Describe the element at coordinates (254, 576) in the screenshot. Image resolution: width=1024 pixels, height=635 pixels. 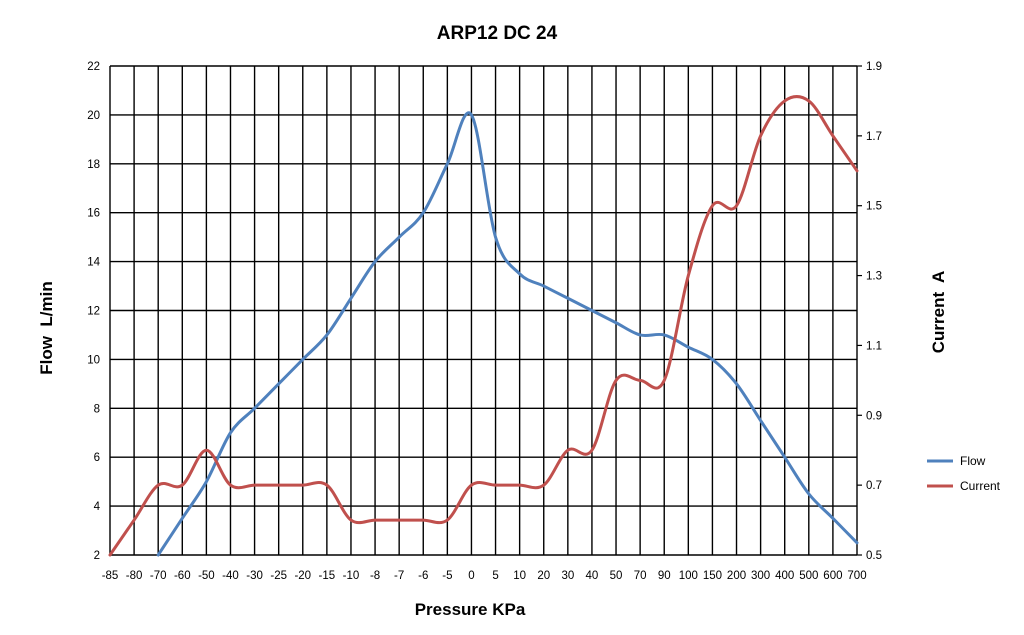
I see `x-tick-label: -30` at that location.